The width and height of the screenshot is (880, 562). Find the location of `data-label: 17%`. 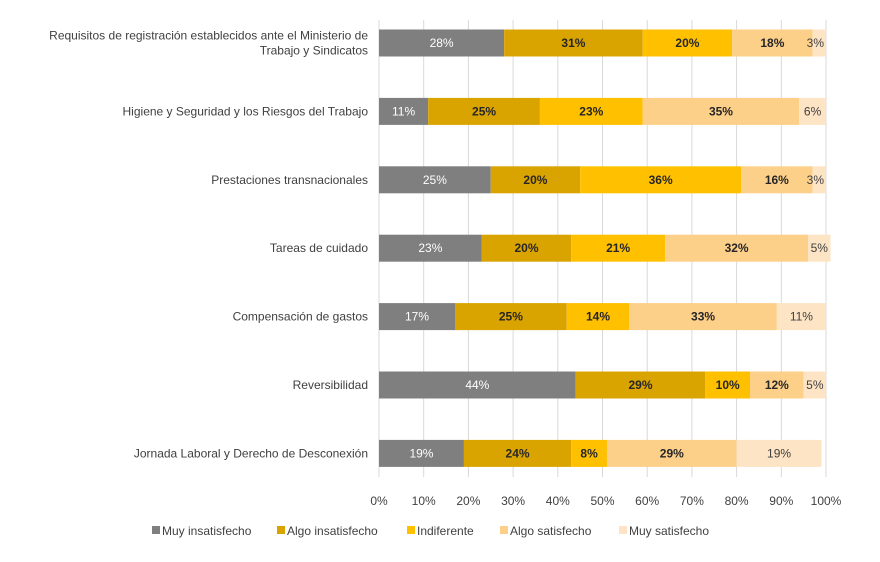

data-label: 17% is located at coordinates (417, 317).